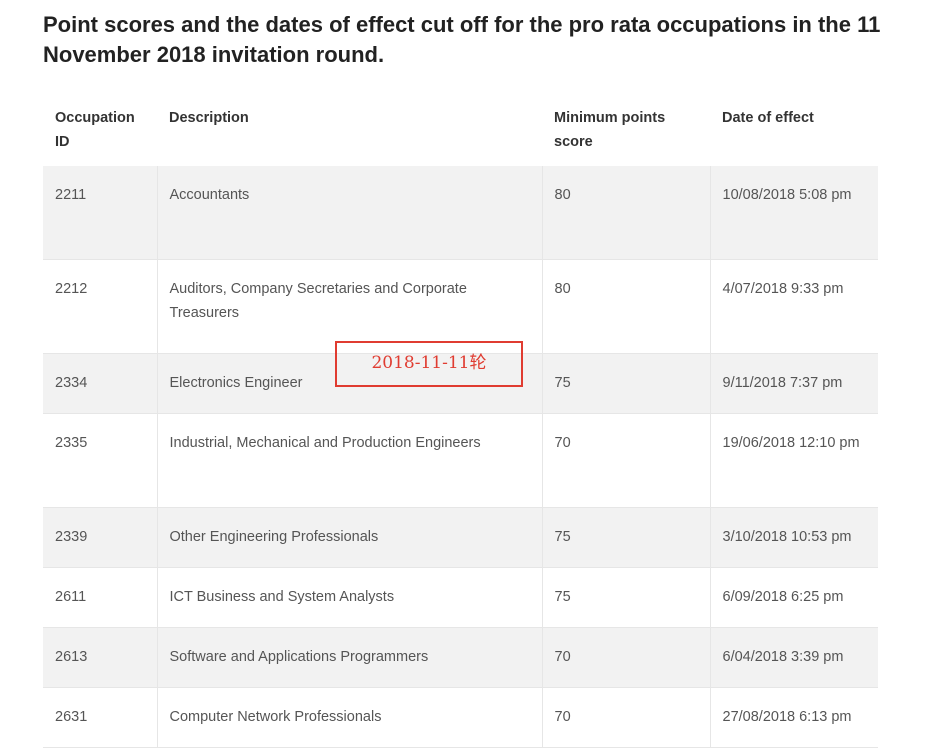  What do you see at coordinates (793, 717) in the screenshot?
I see `cell-date: 27/08/2018 6:13 pm` at bounding box center [793, 717].